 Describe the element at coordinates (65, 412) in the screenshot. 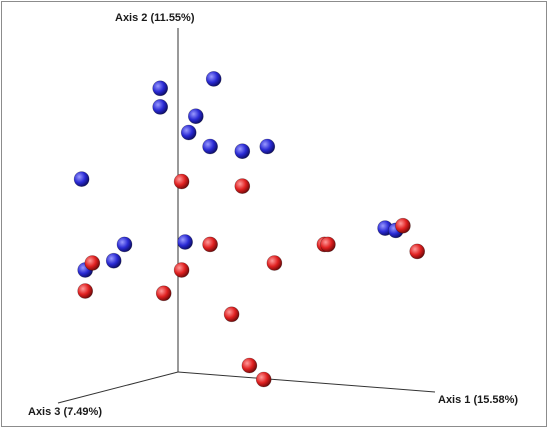

I see `axis-3-label: Axis 3 (7.49%)` at that location.